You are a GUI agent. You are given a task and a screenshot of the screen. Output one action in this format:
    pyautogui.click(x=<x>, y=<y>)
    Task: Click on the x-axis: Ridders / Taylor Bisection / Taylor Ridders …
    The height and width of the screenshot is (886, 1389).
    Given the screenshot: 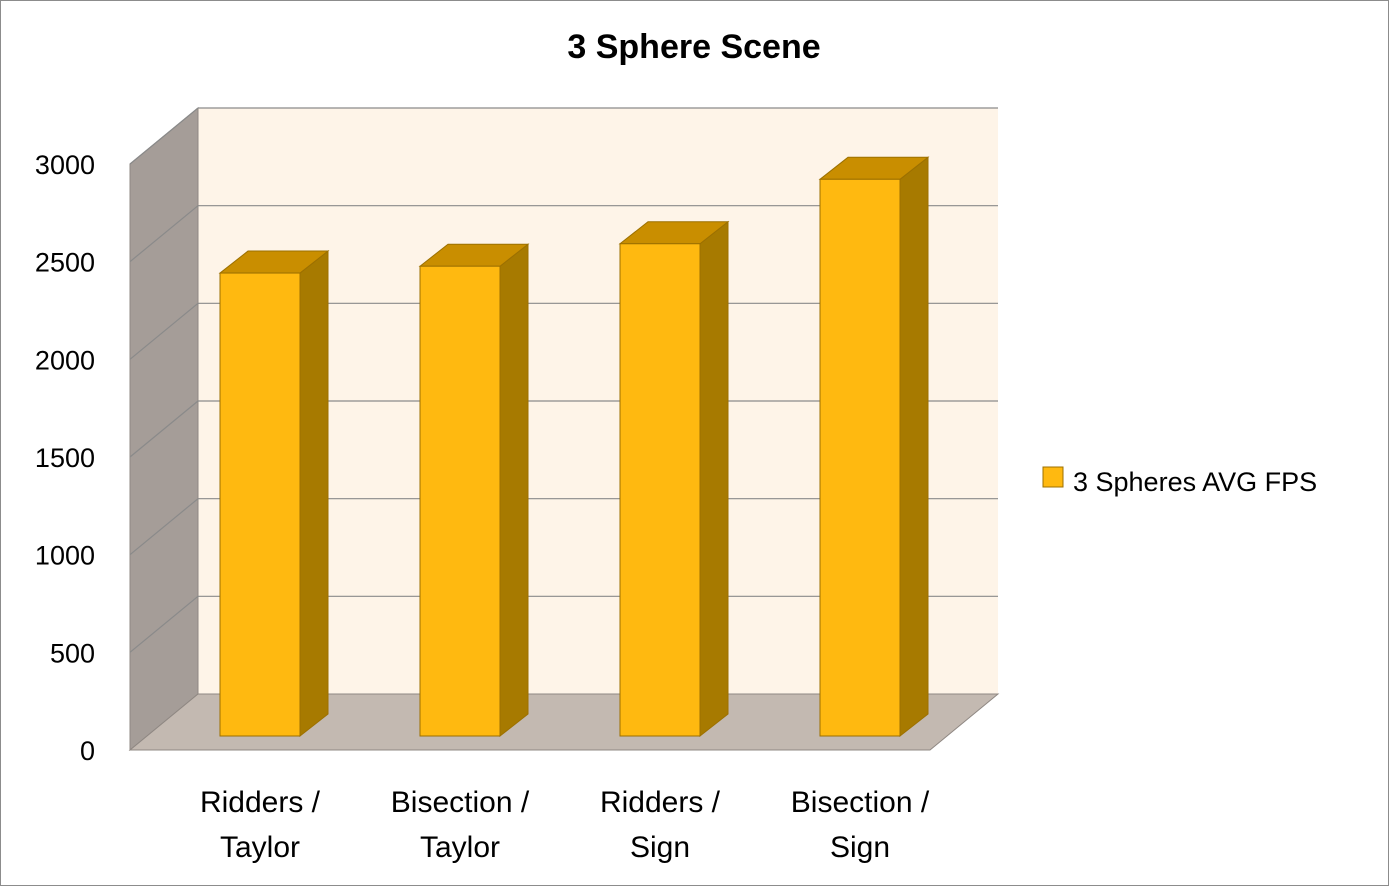 What is the action you would take?
    pyautogui.click(x=565, y=825)
    